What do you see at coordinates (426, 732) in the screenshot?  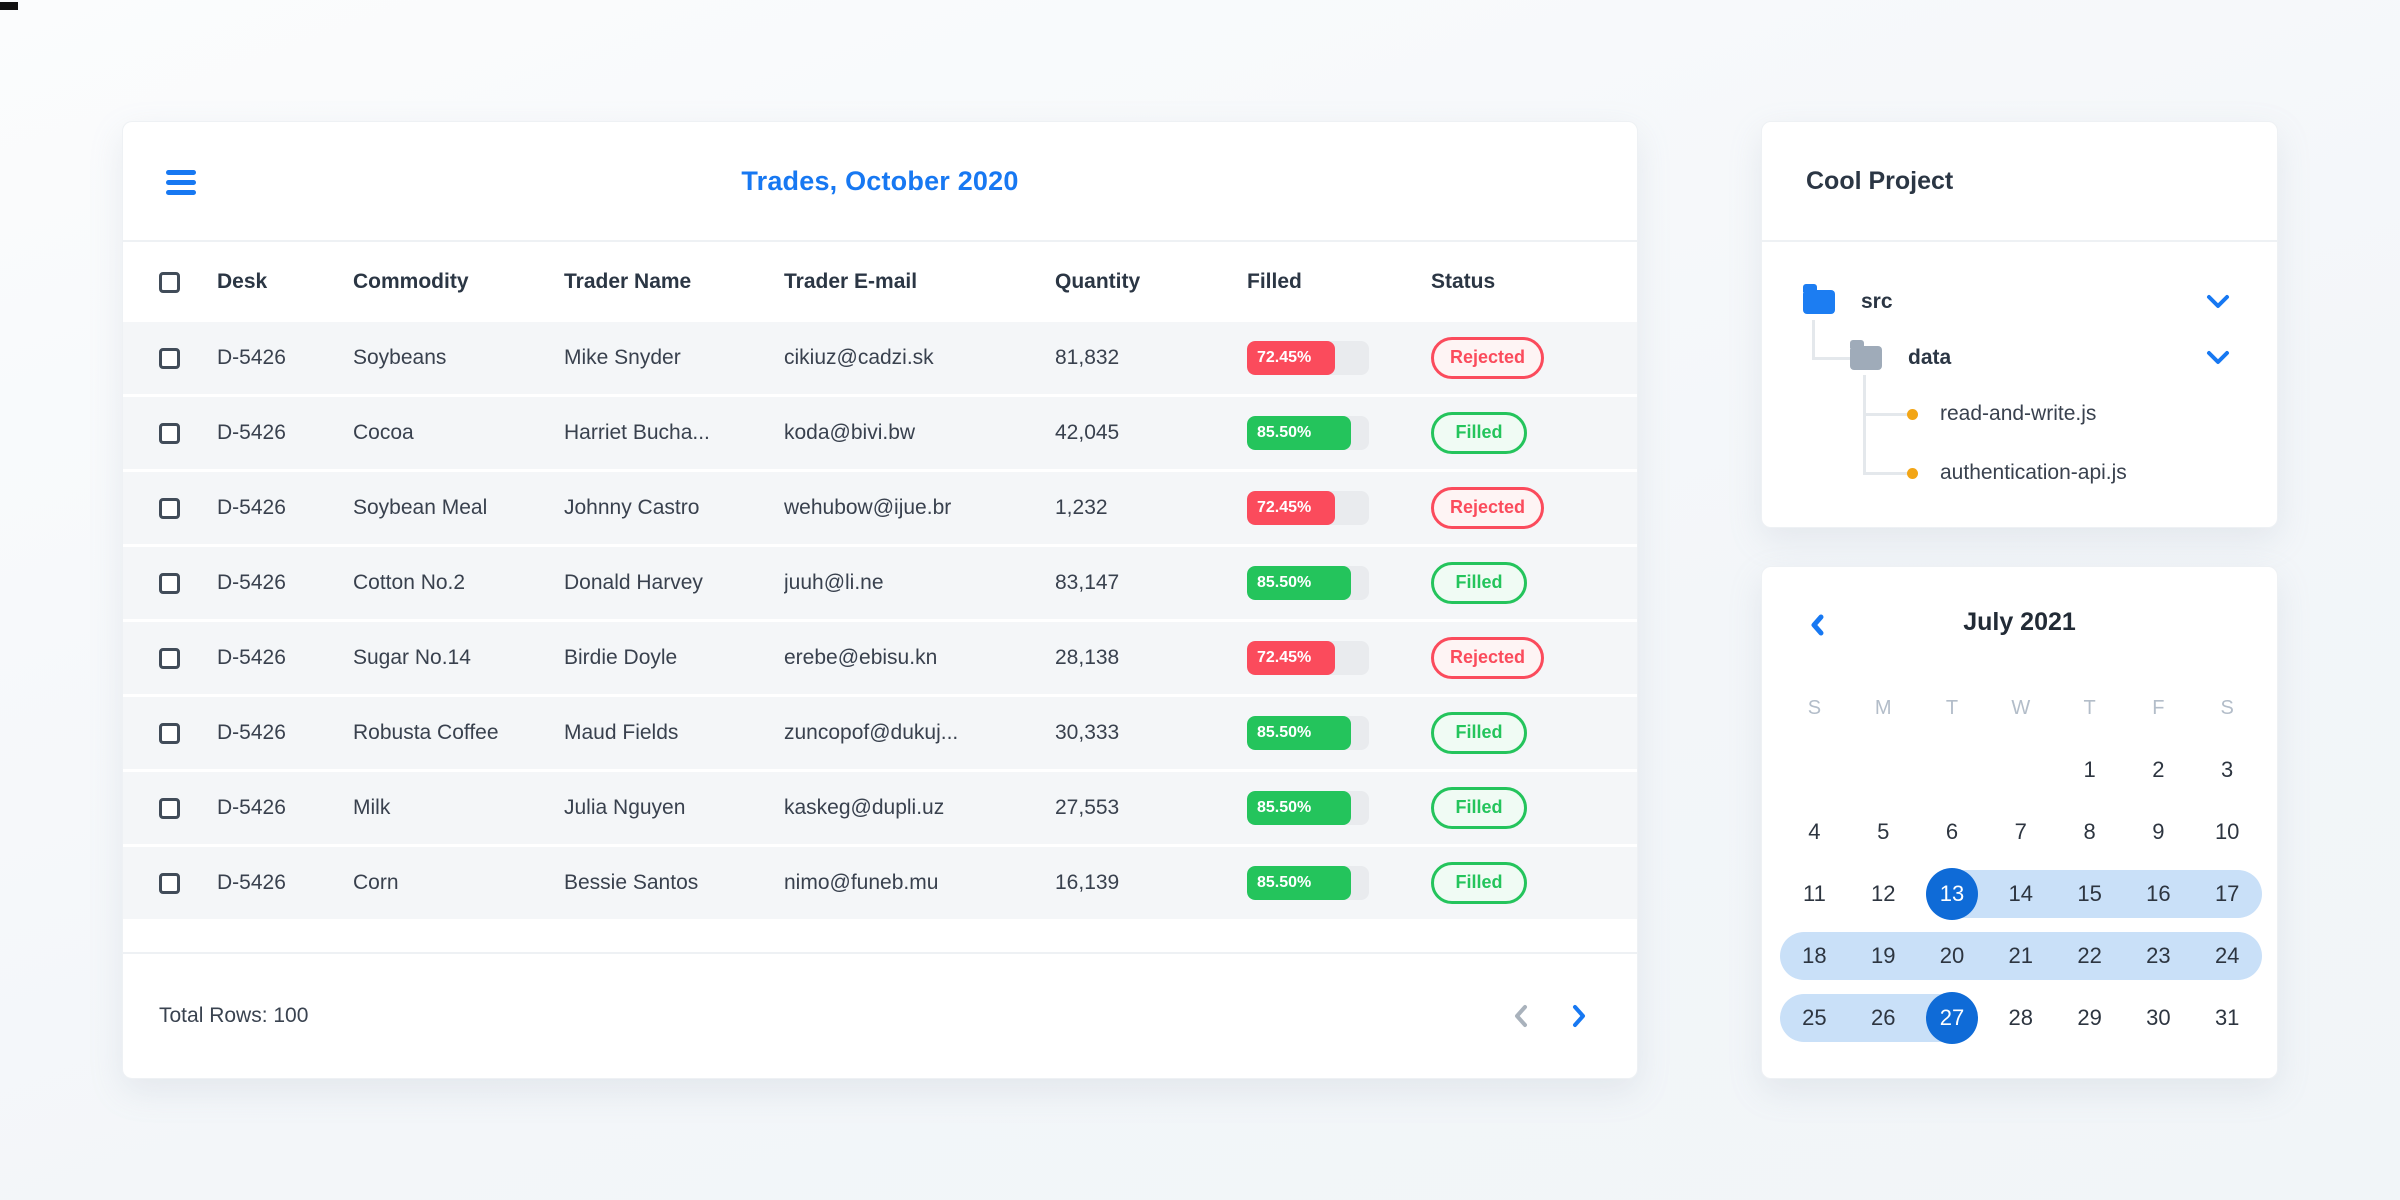 I see `cell-commodity: Robusta Coffee` at bounding box center [426, 732].